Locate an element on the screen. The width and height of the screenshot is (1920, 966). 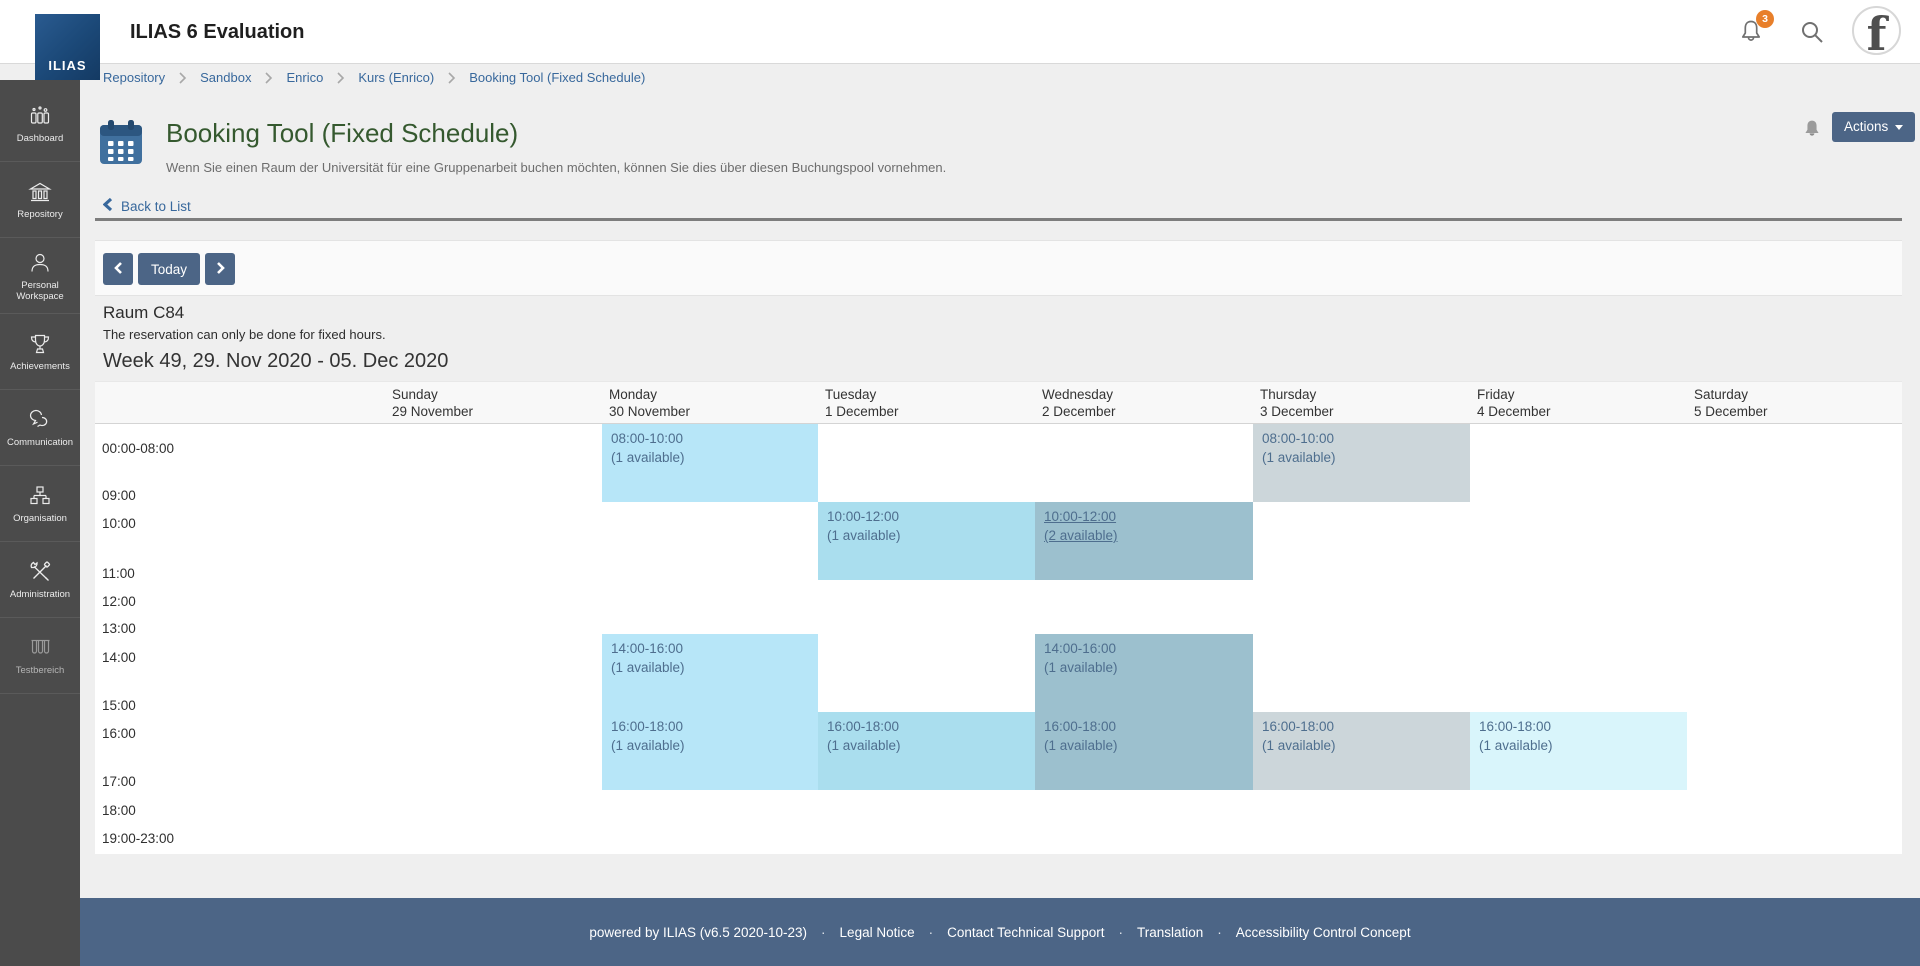
booking-slot-tuesday-1600: 16:00-18:00 (1 available) is located at coordinates (926, 751).